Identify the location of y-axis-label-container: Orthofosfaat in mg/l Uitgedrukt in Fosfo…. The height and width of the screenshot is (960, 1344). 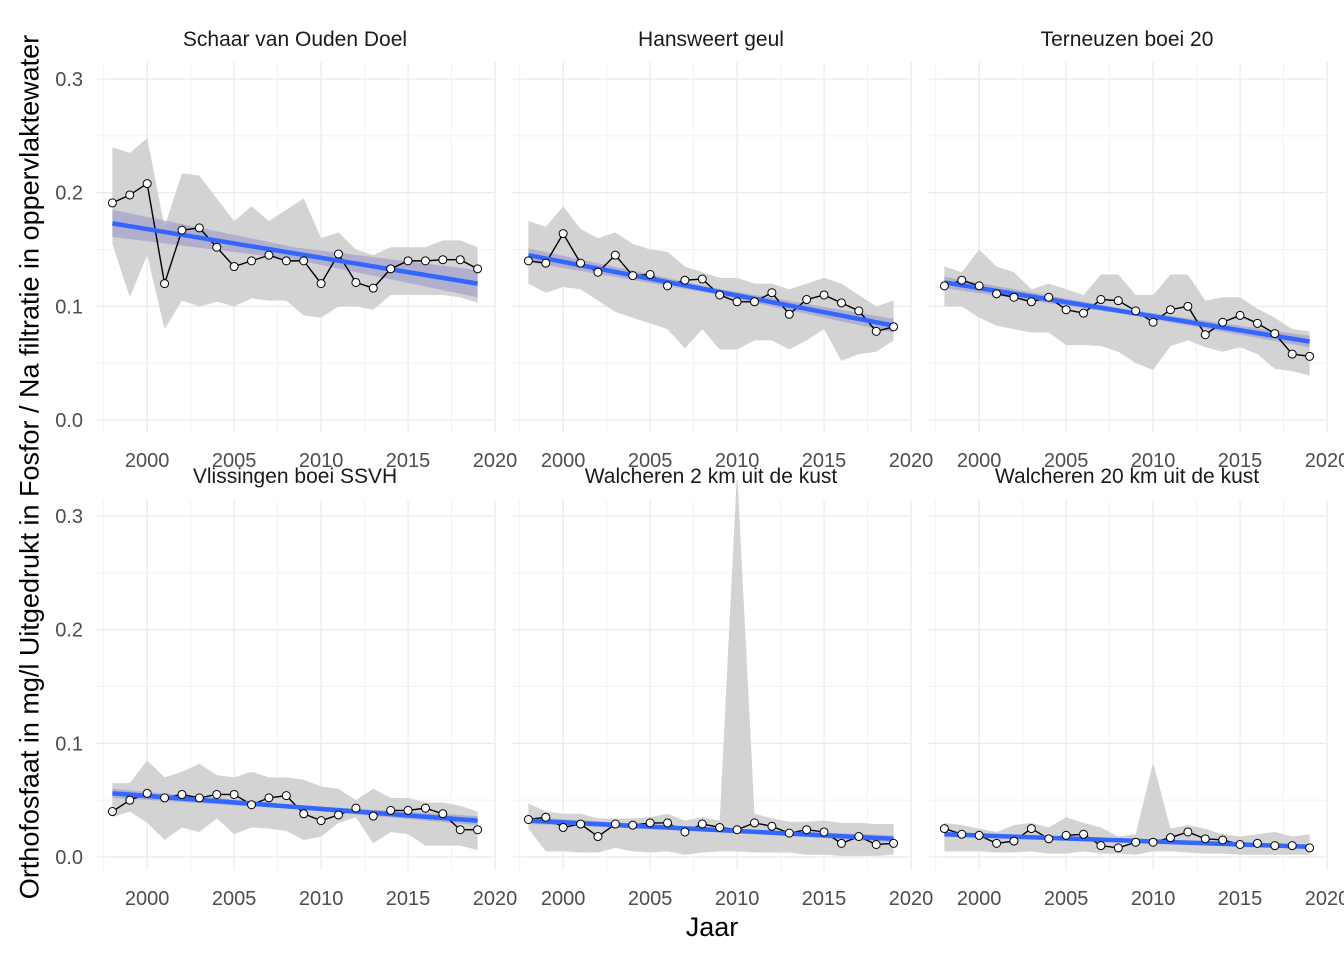
(30, 480).